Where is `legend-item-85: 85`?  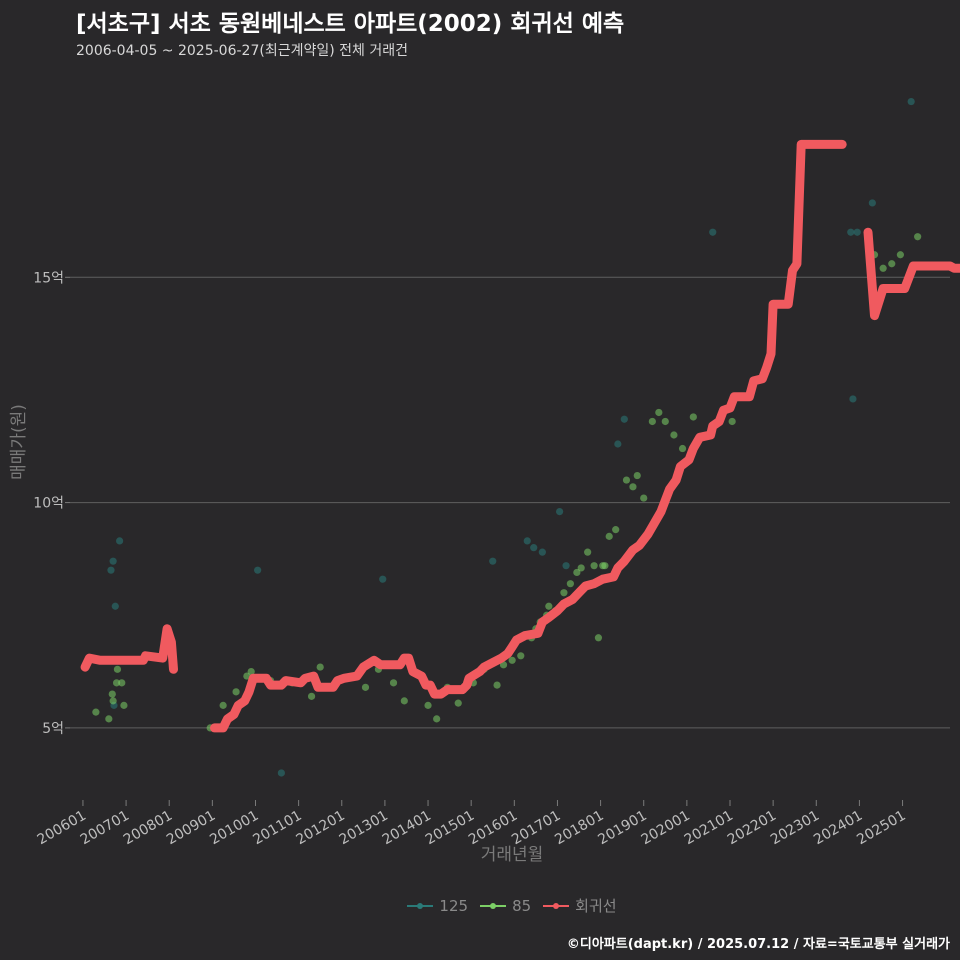
legend-item-85: 85 is located at coordinates (505, 906).